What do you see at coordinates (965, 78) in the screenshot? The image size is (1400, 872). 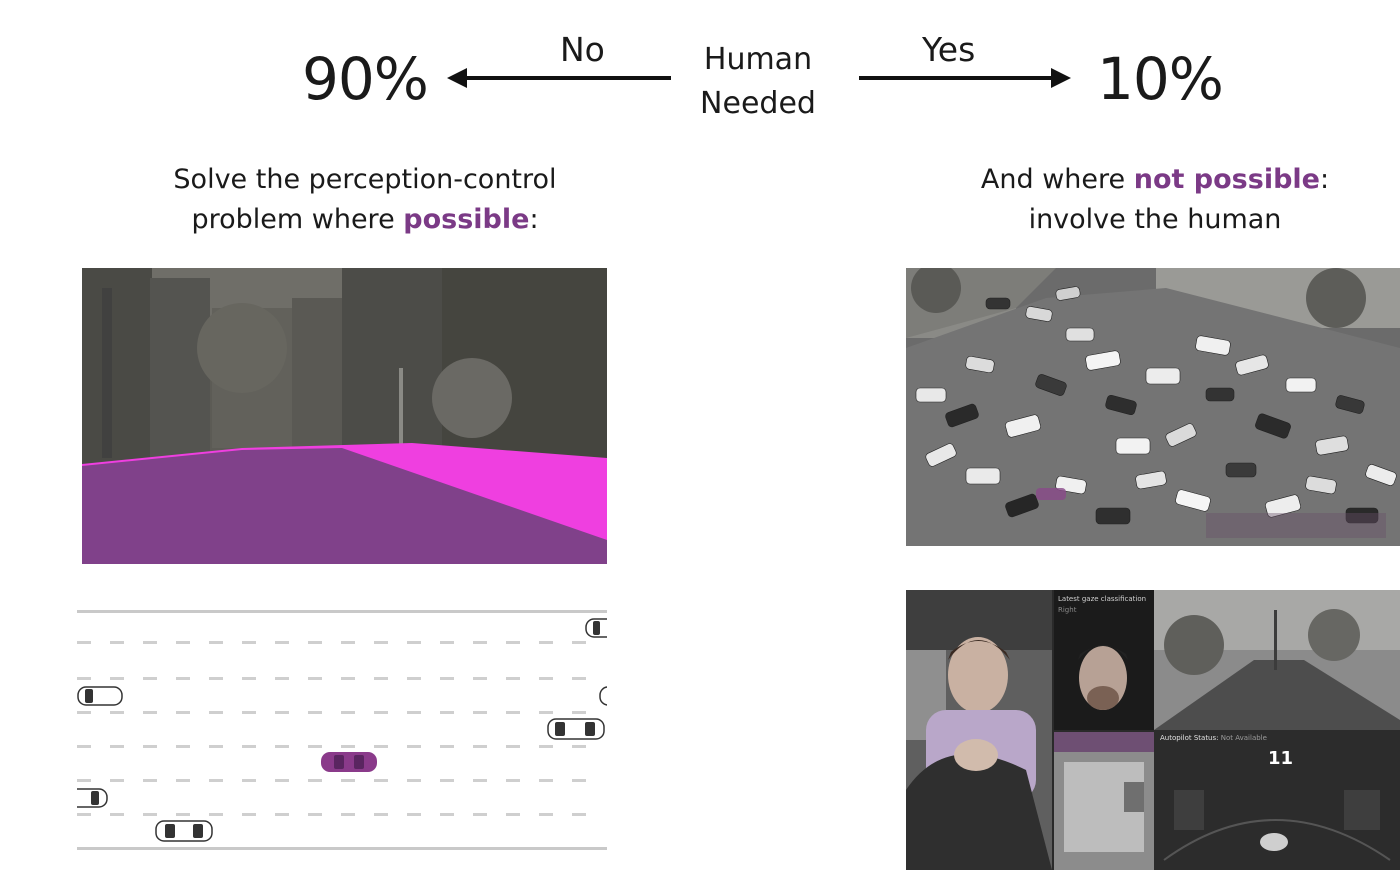 I see `right-arrow` at bounding box center [965, 78].